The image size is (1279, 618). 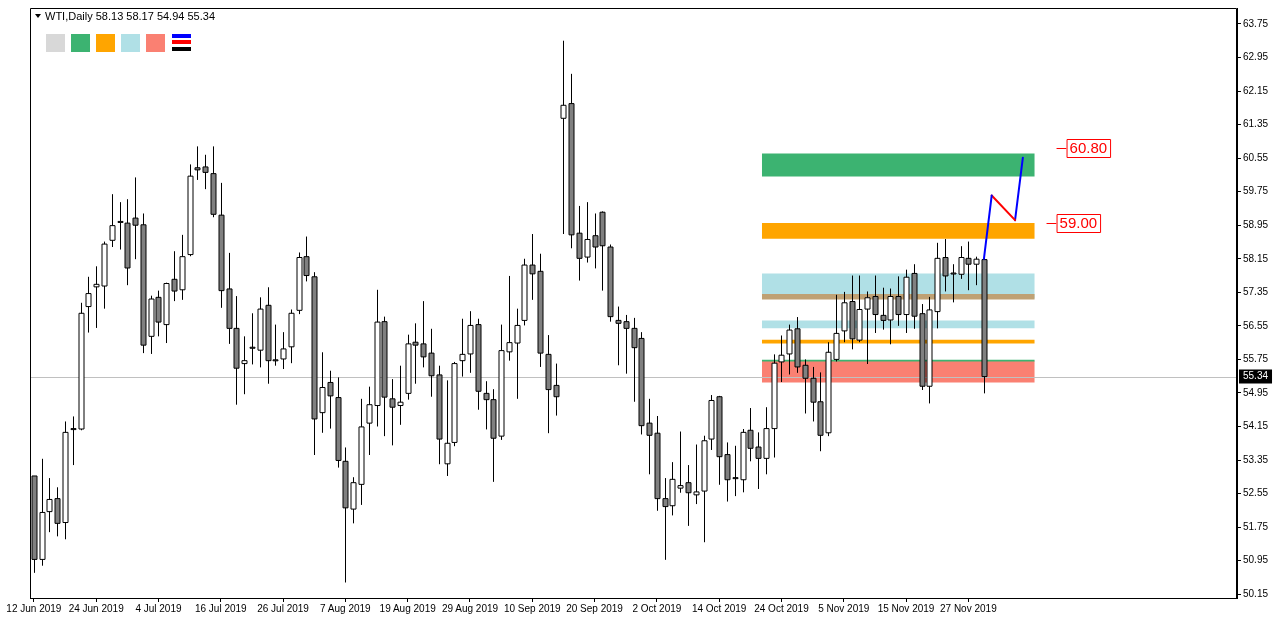 I want to click on chart-title: WTI,Daily 58.13 58.17 54.94 55.34, so click(x=130, y=16).